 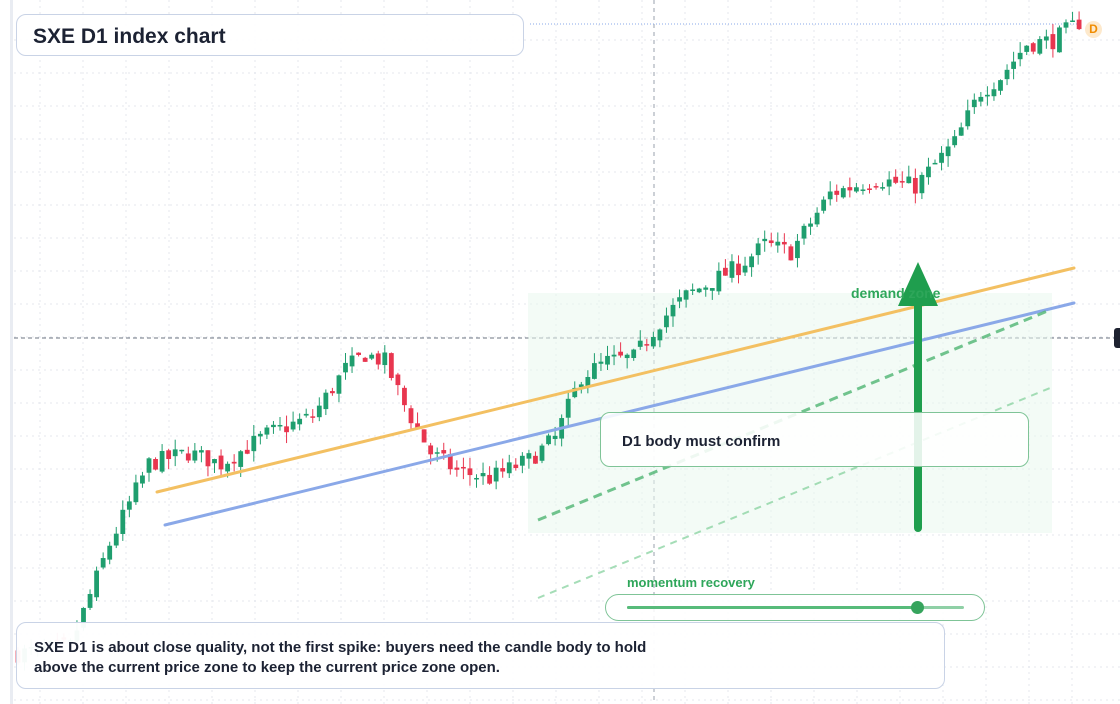 I want to click on momentum-fill, so click(x=772, y=607).